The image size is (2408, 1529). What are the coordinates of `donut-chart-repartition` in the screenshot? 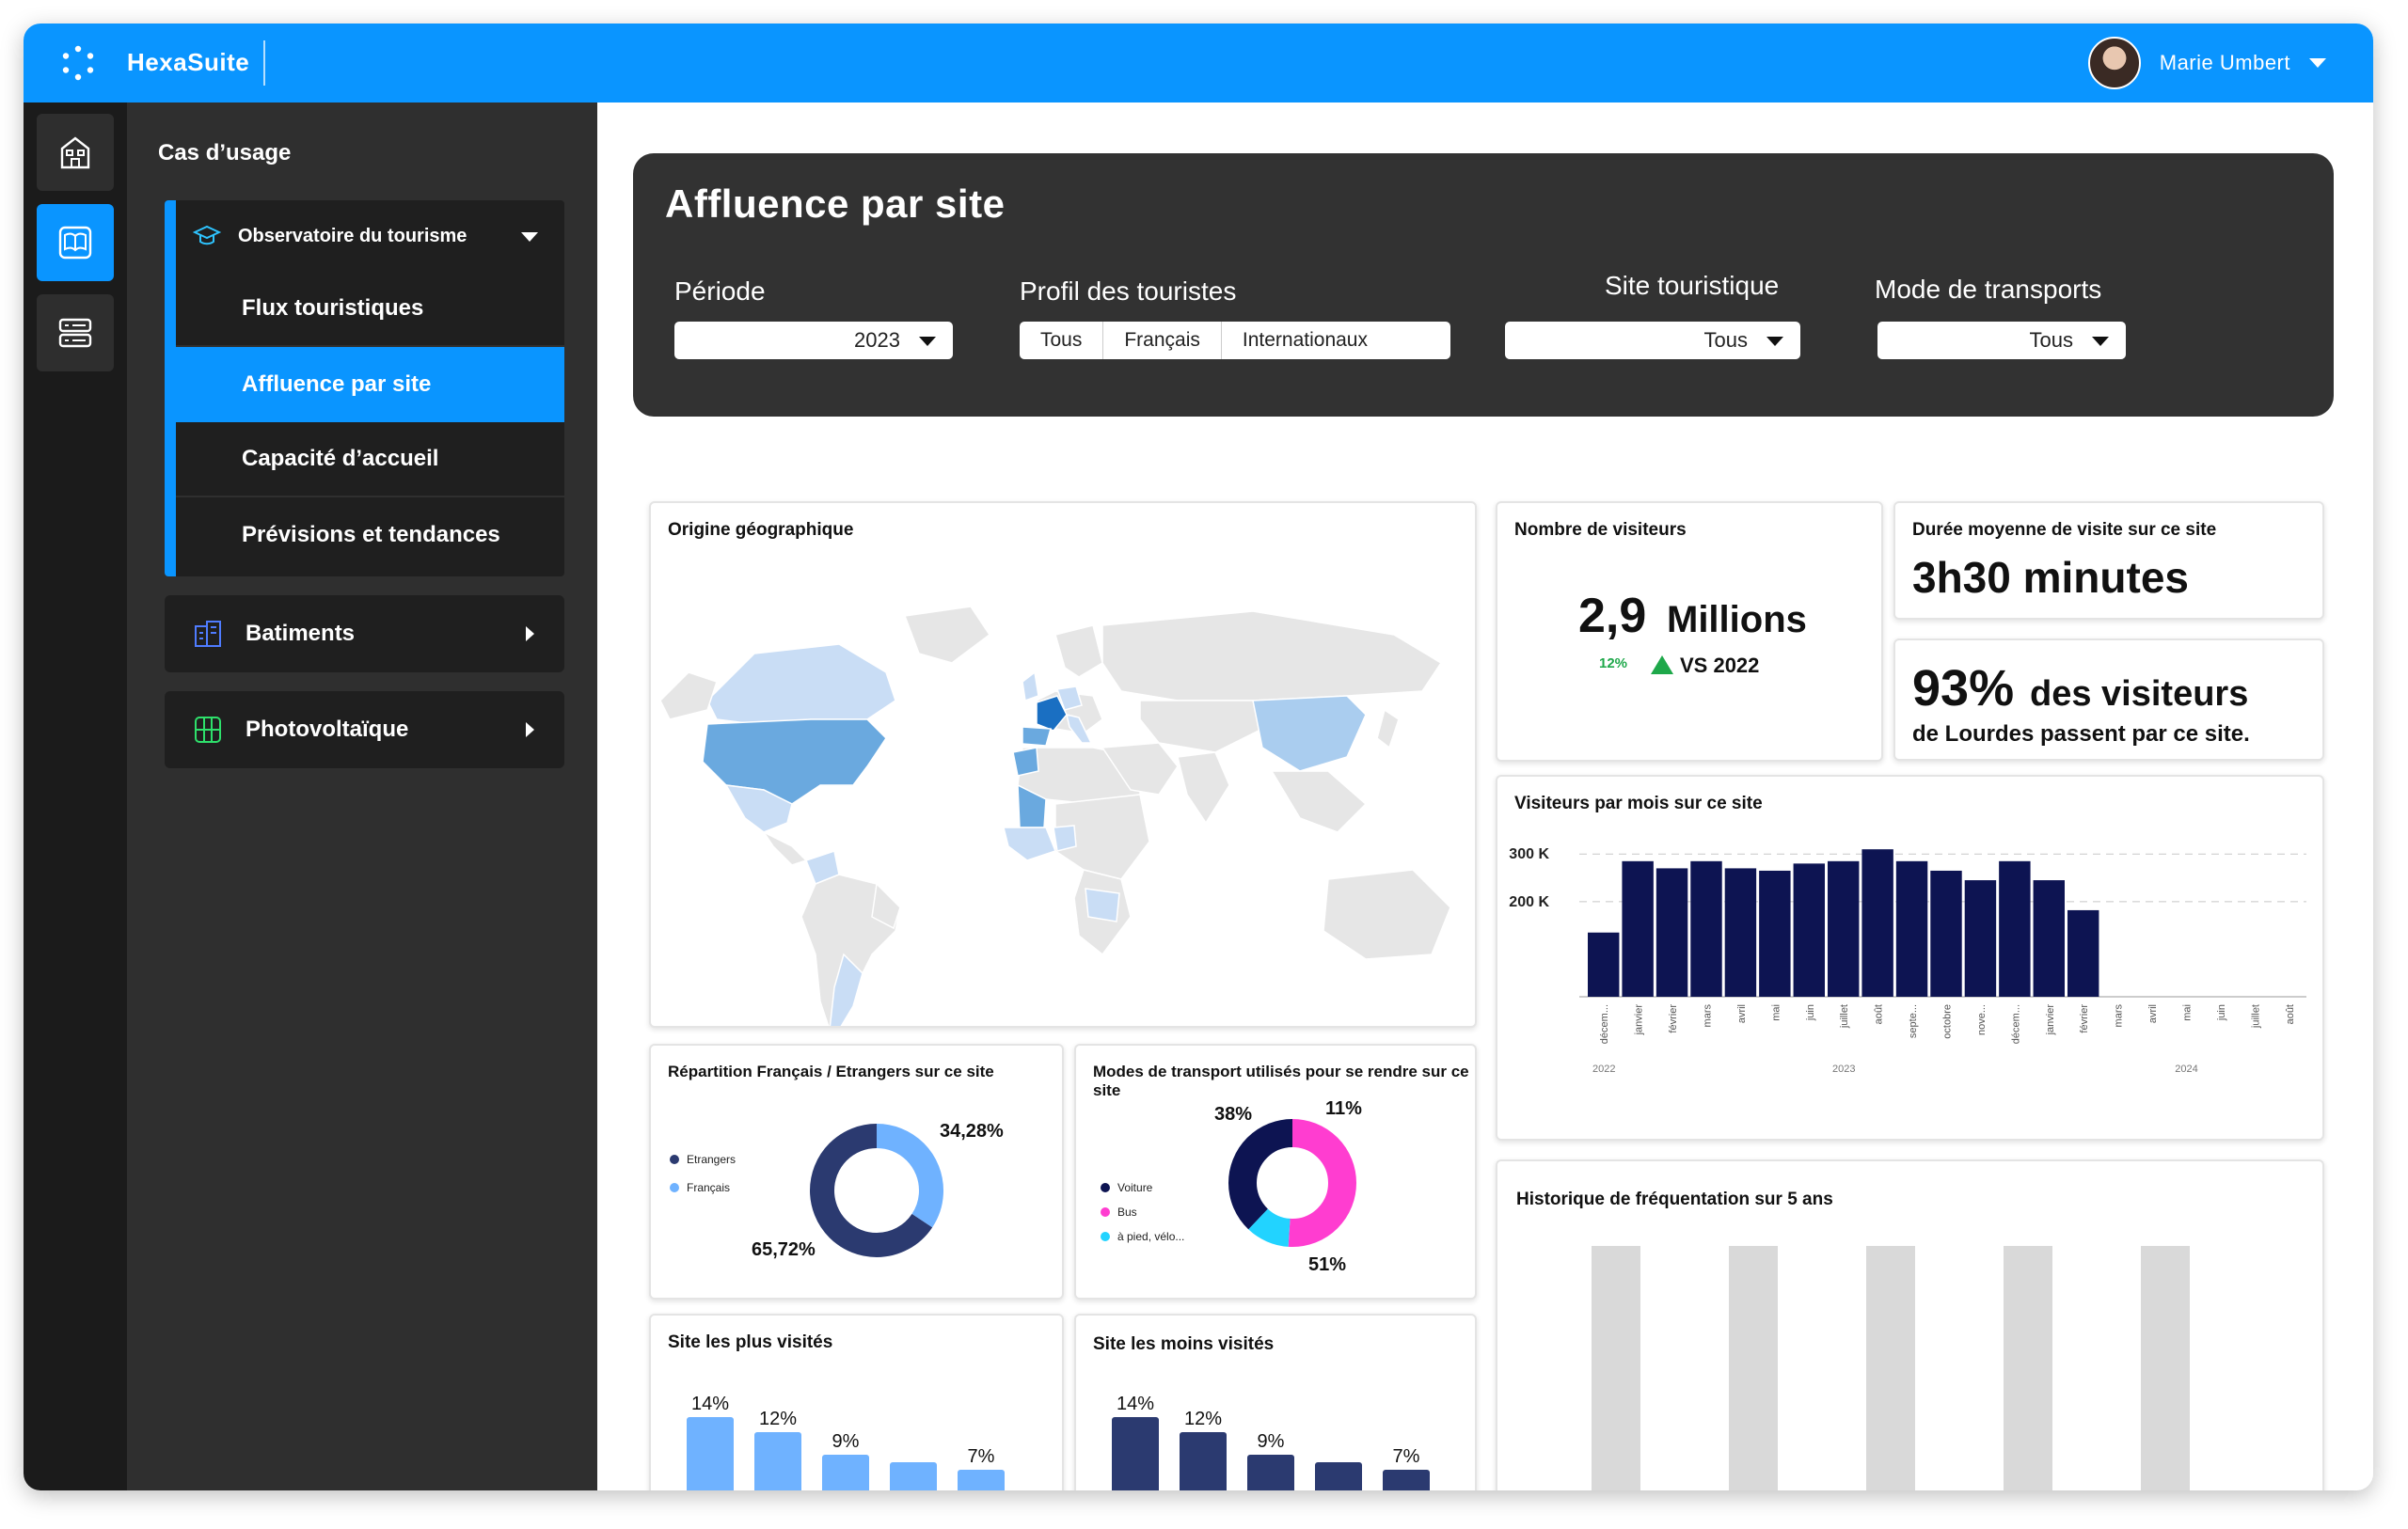 It's located at (877, 1191).